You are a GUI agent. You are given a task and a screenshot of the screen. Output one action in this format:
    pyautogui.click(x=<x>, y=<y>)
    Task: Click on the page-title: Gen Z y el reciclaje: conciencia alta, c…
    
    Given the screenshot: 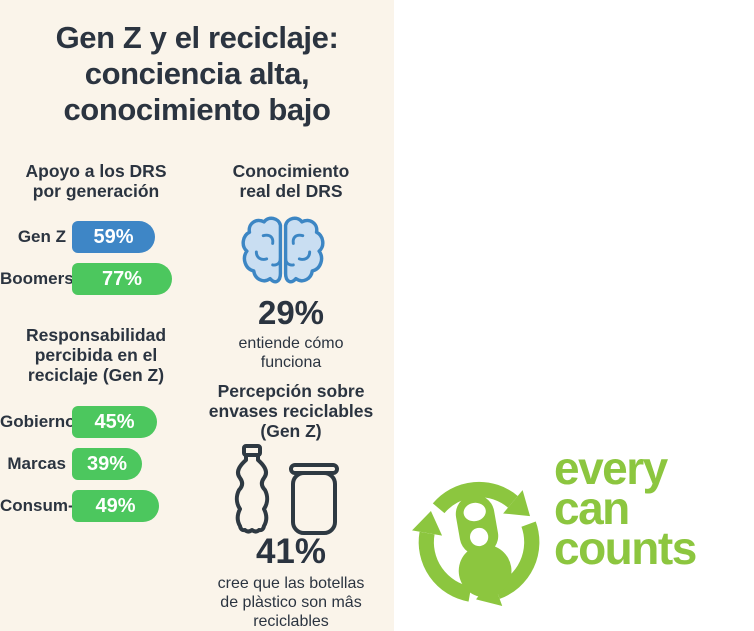 What is the action you would take?
    pyautogui.click(x=197, y=73)
    